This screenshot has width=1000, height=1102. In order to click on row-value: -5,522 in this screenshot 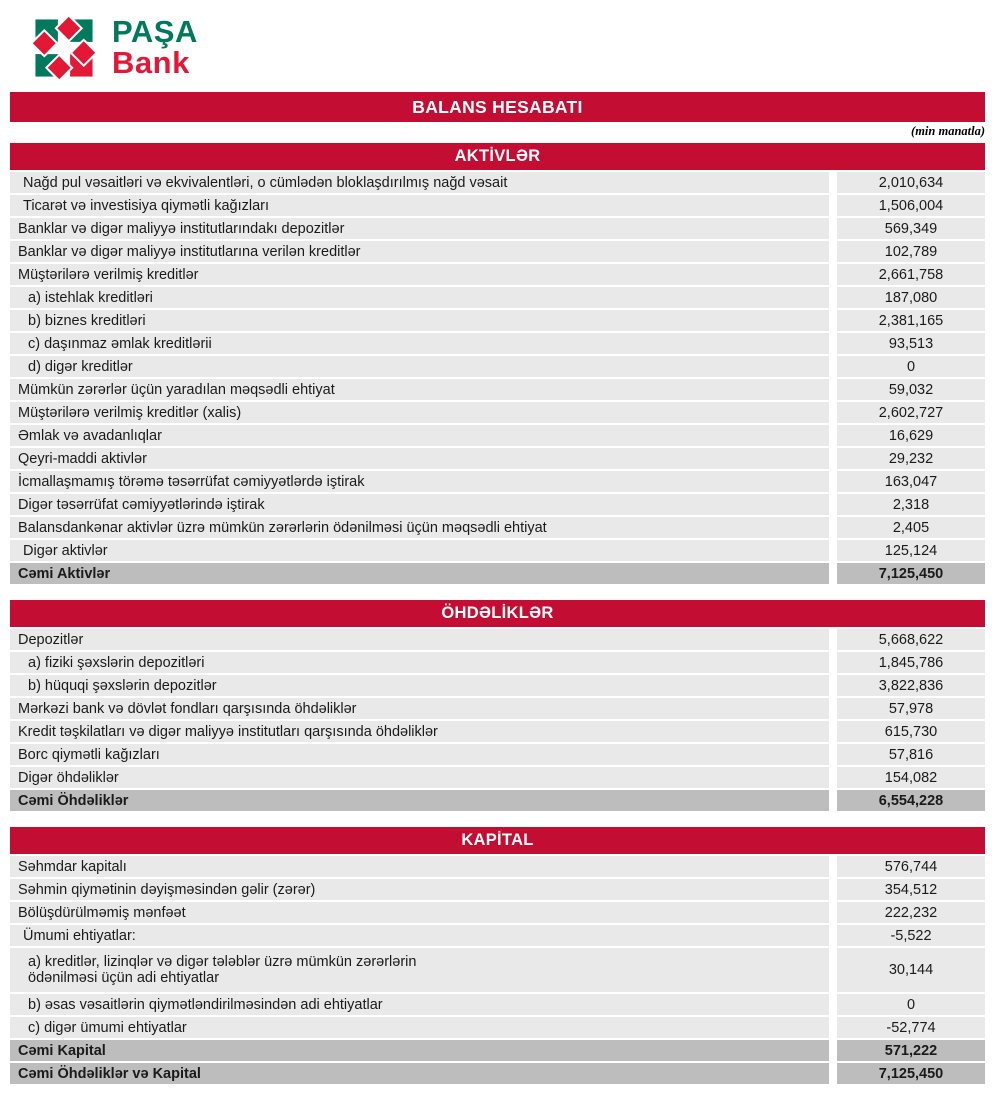, I will do `click(911, 935)`.